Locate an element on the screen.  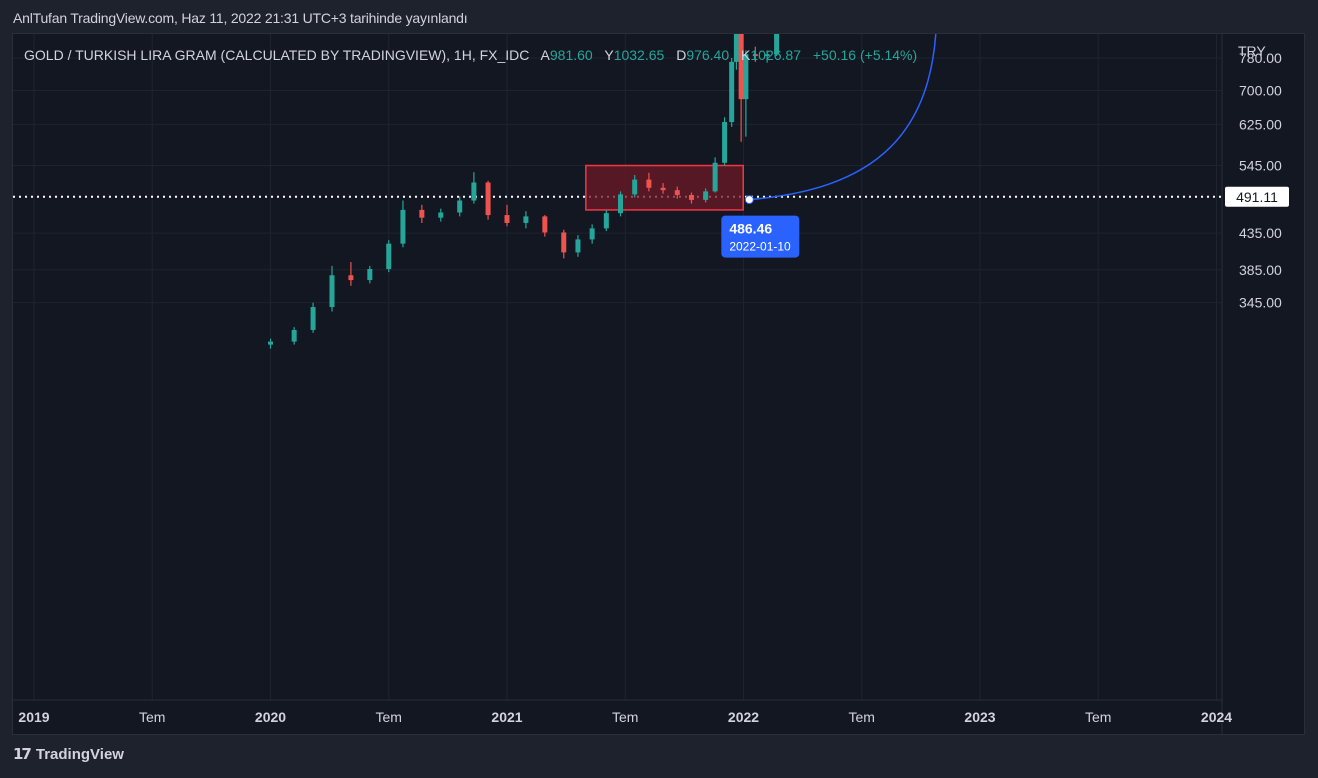
y-tick-label: 780.00 is located at coordinates (1260, 58).